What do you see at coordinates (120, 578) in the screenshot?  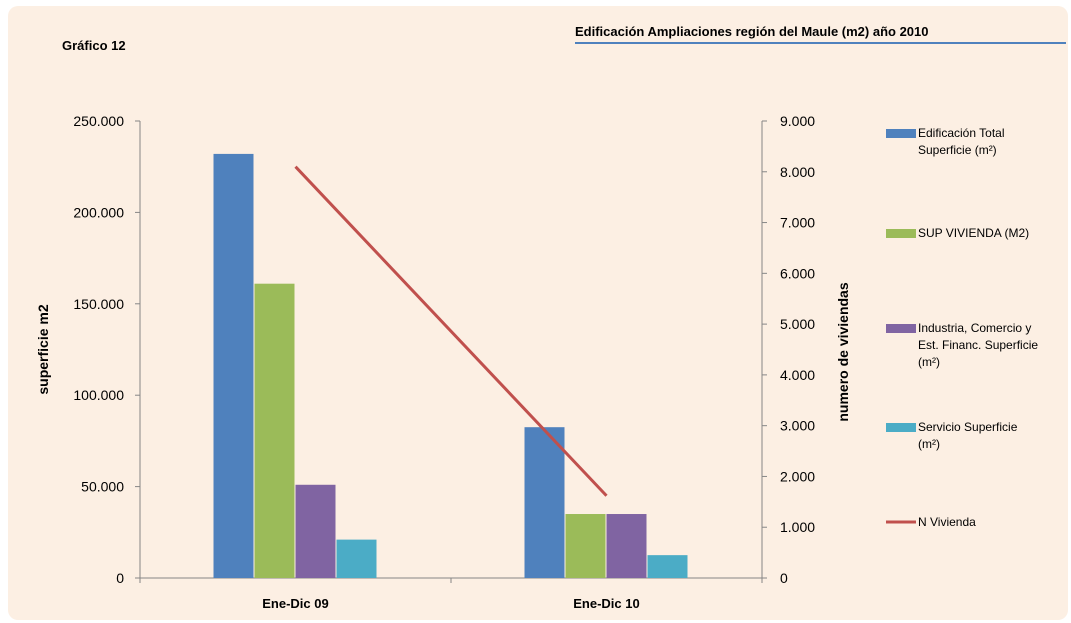 I see `y-tick-label-left: 0` at bounding box center [120, 578].